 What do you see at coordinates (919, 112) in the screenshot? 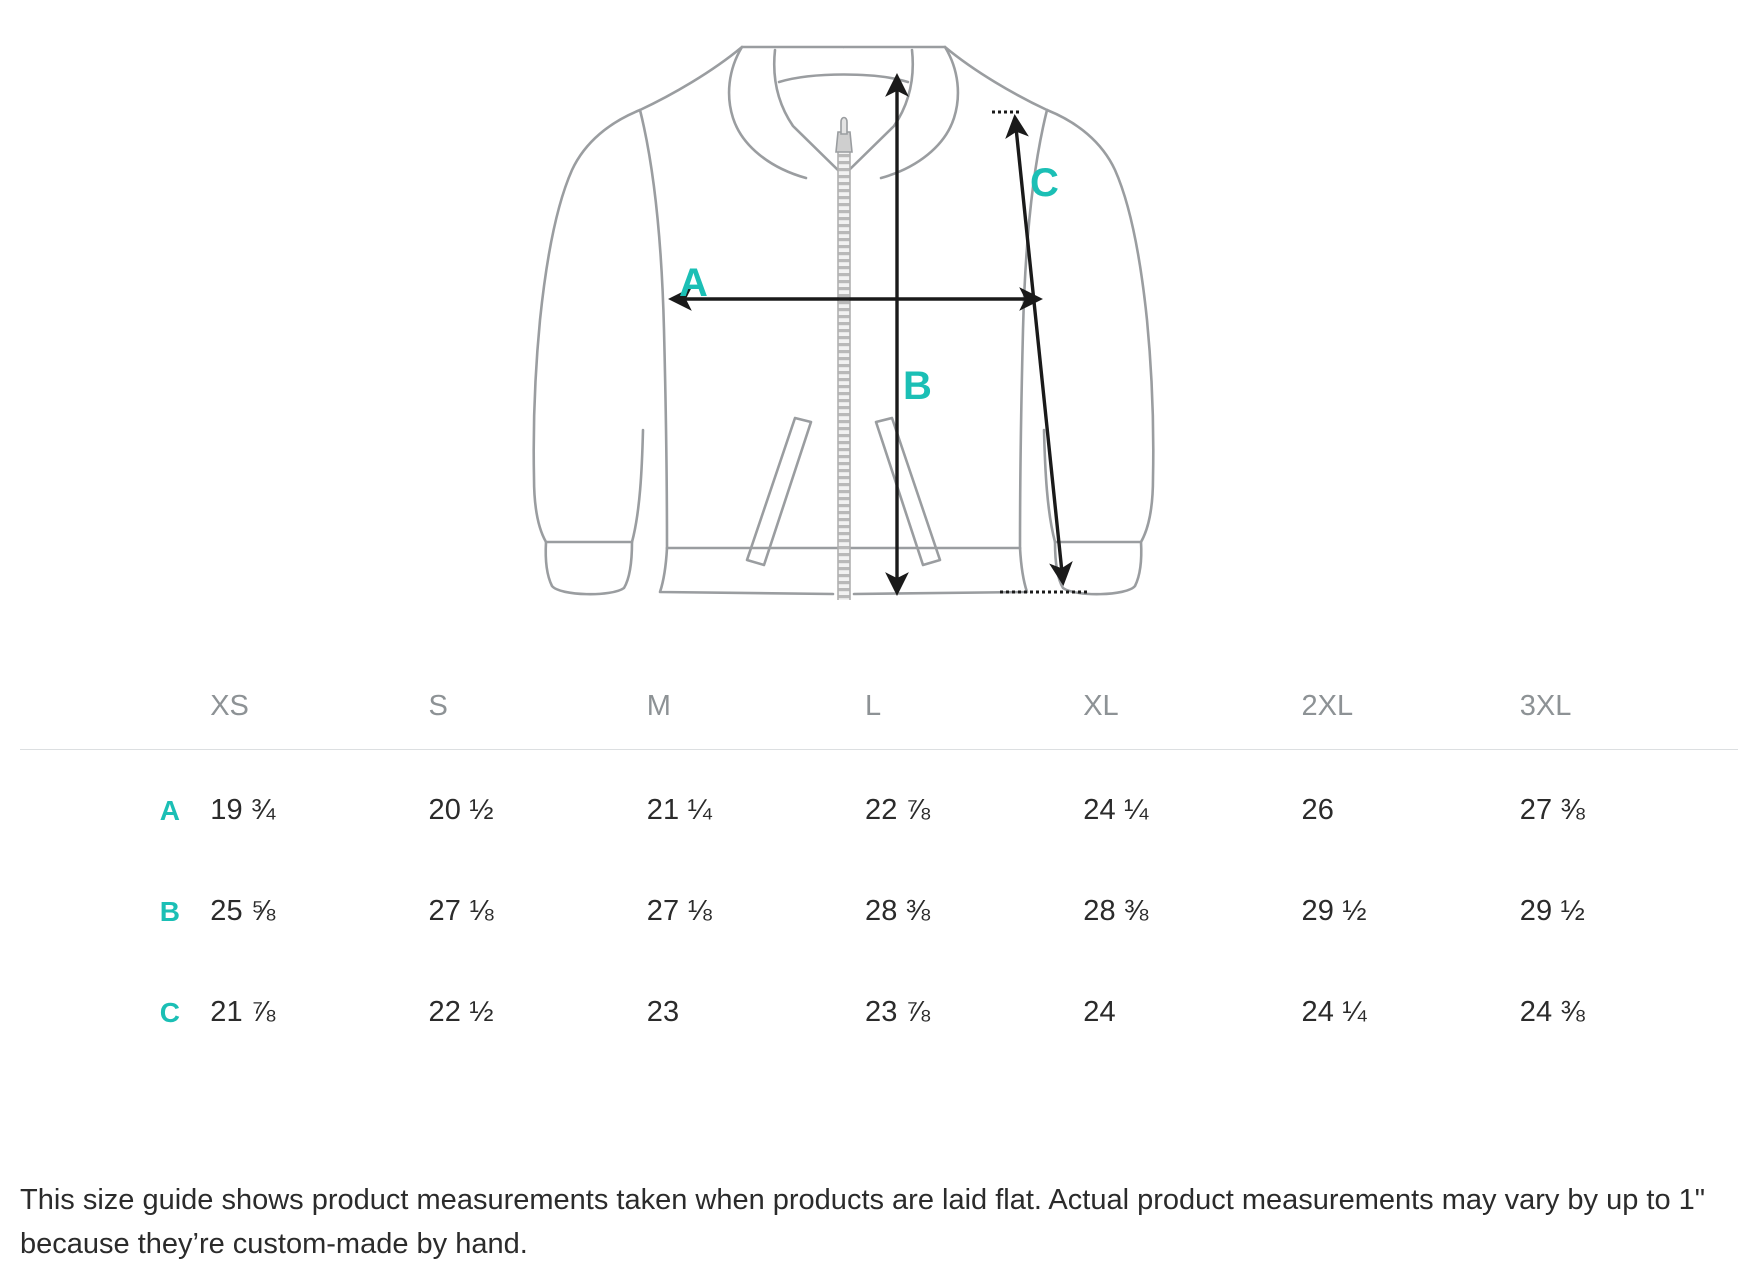
I see `collar-right-outer` at bounding box center [919, 112].